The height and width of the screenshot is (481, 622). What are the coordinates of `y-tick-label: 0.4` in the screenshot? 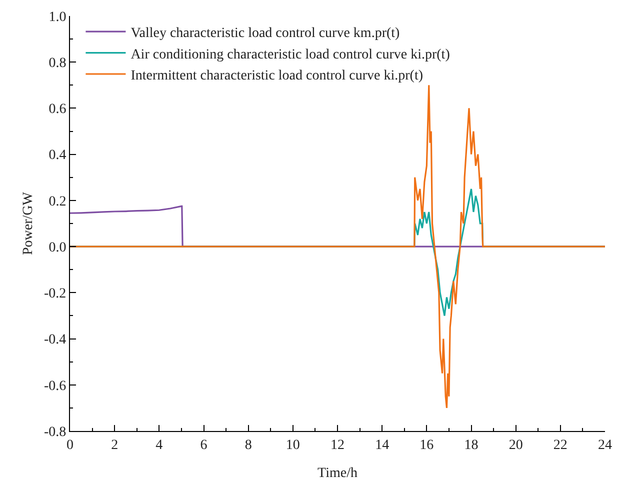 It's located at (57, 156).